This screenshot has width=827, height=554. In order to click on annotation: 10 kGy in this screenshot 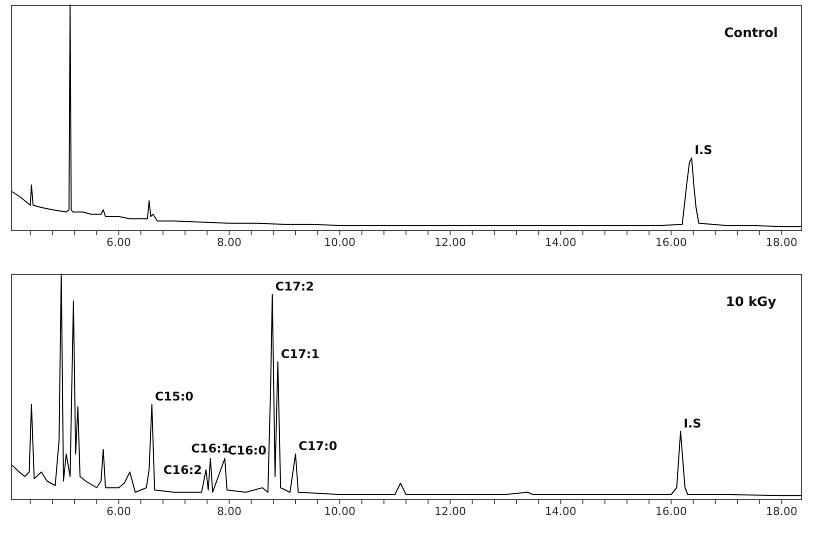, I will do `click(751, 302)`.